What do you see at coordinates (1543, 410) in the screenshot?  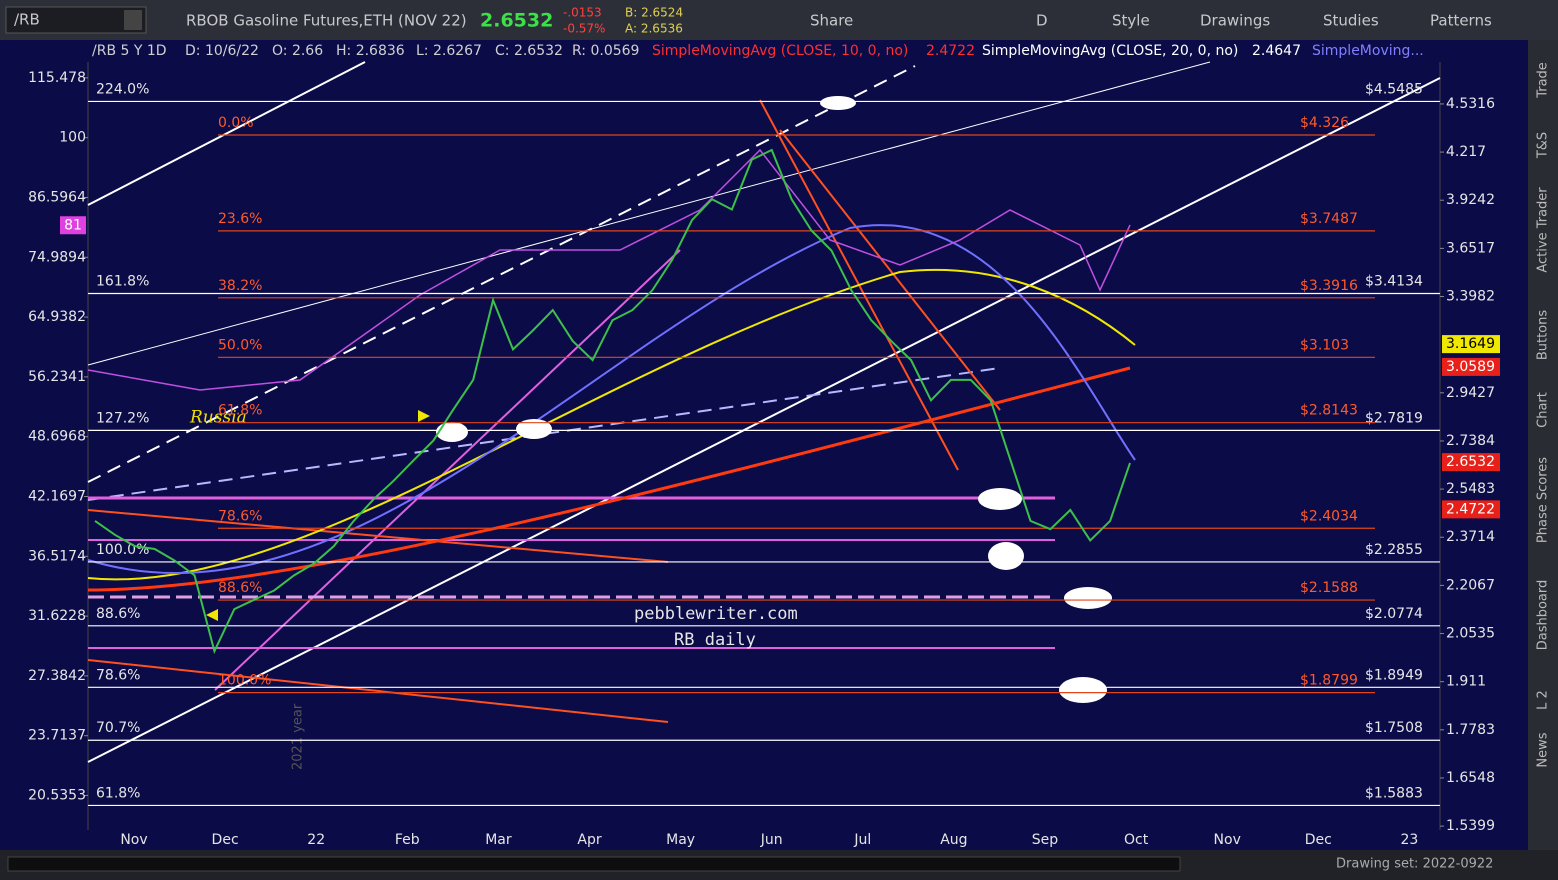 I see `side-tab: Chart` at bounding box center [1543, 410].